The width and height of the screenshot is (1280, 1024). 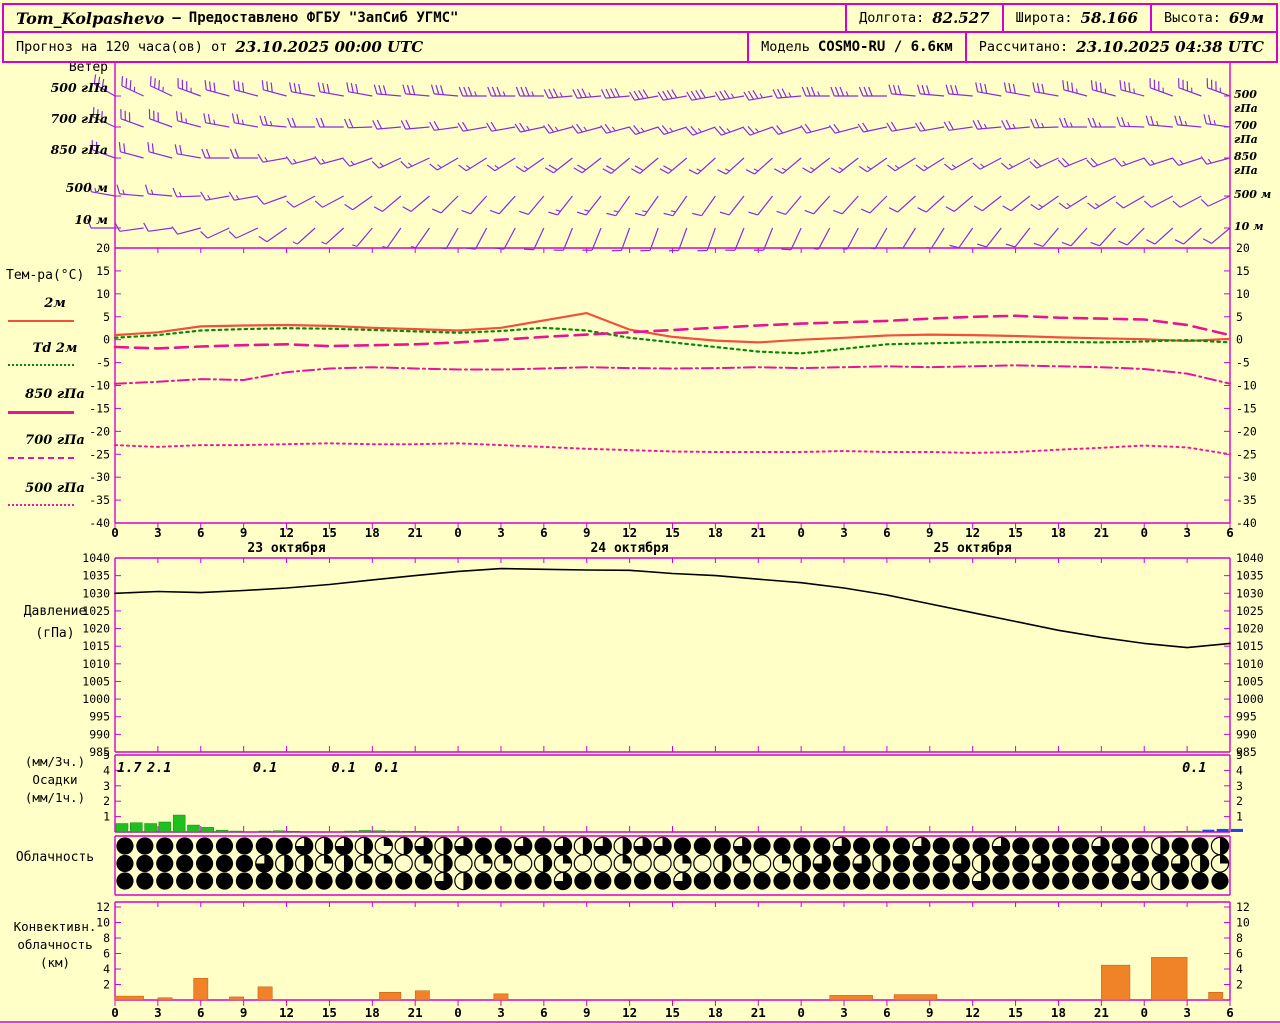 I want to click on altitude-segment: Высота: 69м, so click(x=1212, y=18).